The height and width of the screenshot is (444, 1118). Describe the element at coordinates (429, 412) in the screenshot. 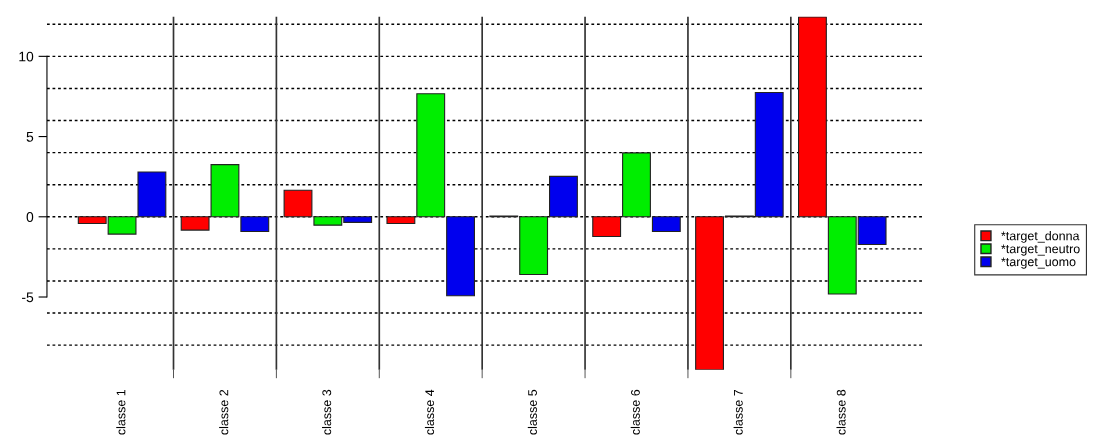

I see `x-tick-label: classe 4` at that location.